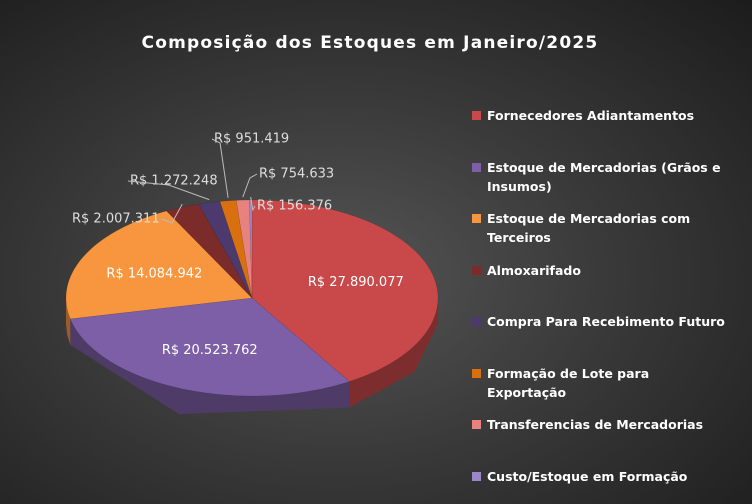  Describe the element at coordinates (154, 273) in the screenshot. I see `data-label: R$ 14.084.942` at that location.